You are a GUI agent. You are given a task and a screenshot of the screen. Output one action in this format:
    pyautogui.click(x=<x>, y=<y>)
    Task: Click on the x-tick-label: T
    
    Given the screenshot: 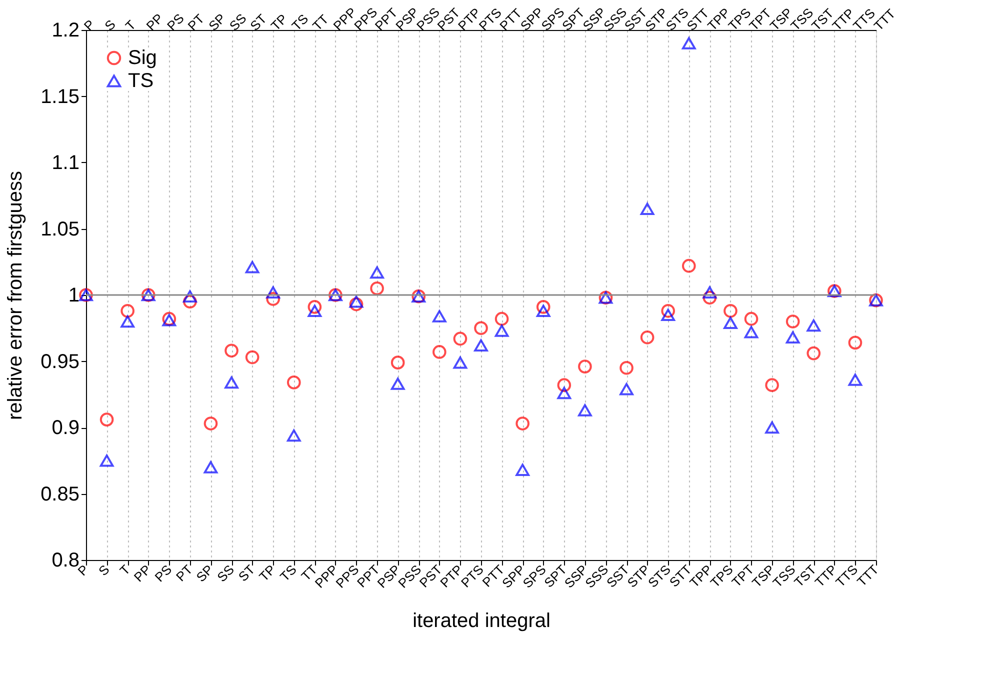 What is the action you would take?
    pyautogui.click(x=130, y=25)
    